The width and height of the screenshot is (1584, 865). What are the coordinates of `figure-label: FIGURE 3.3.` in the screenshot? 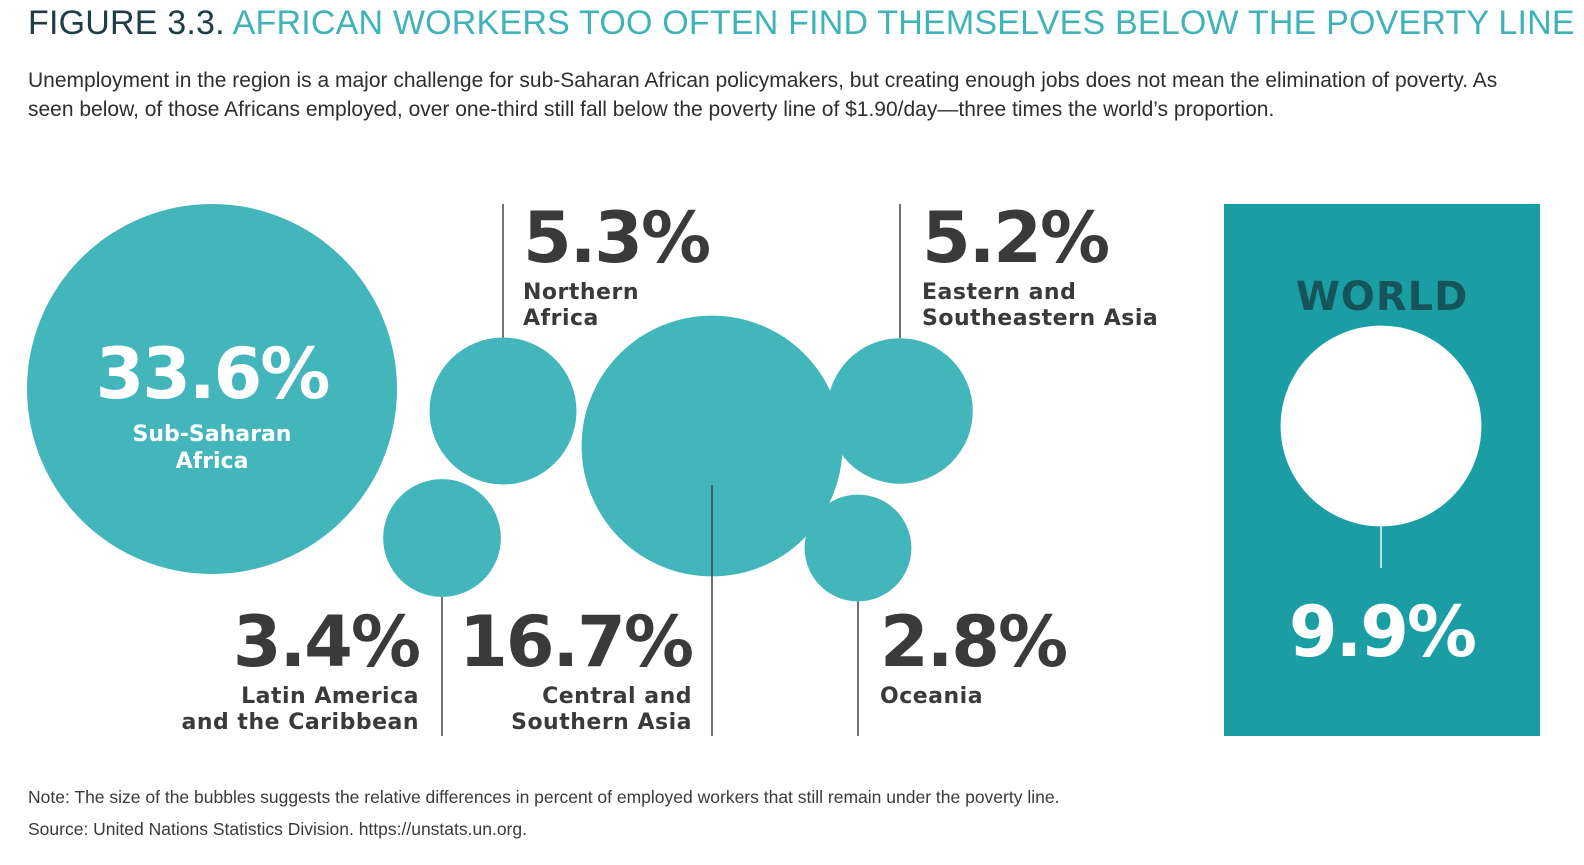 It's located at (126, 23).